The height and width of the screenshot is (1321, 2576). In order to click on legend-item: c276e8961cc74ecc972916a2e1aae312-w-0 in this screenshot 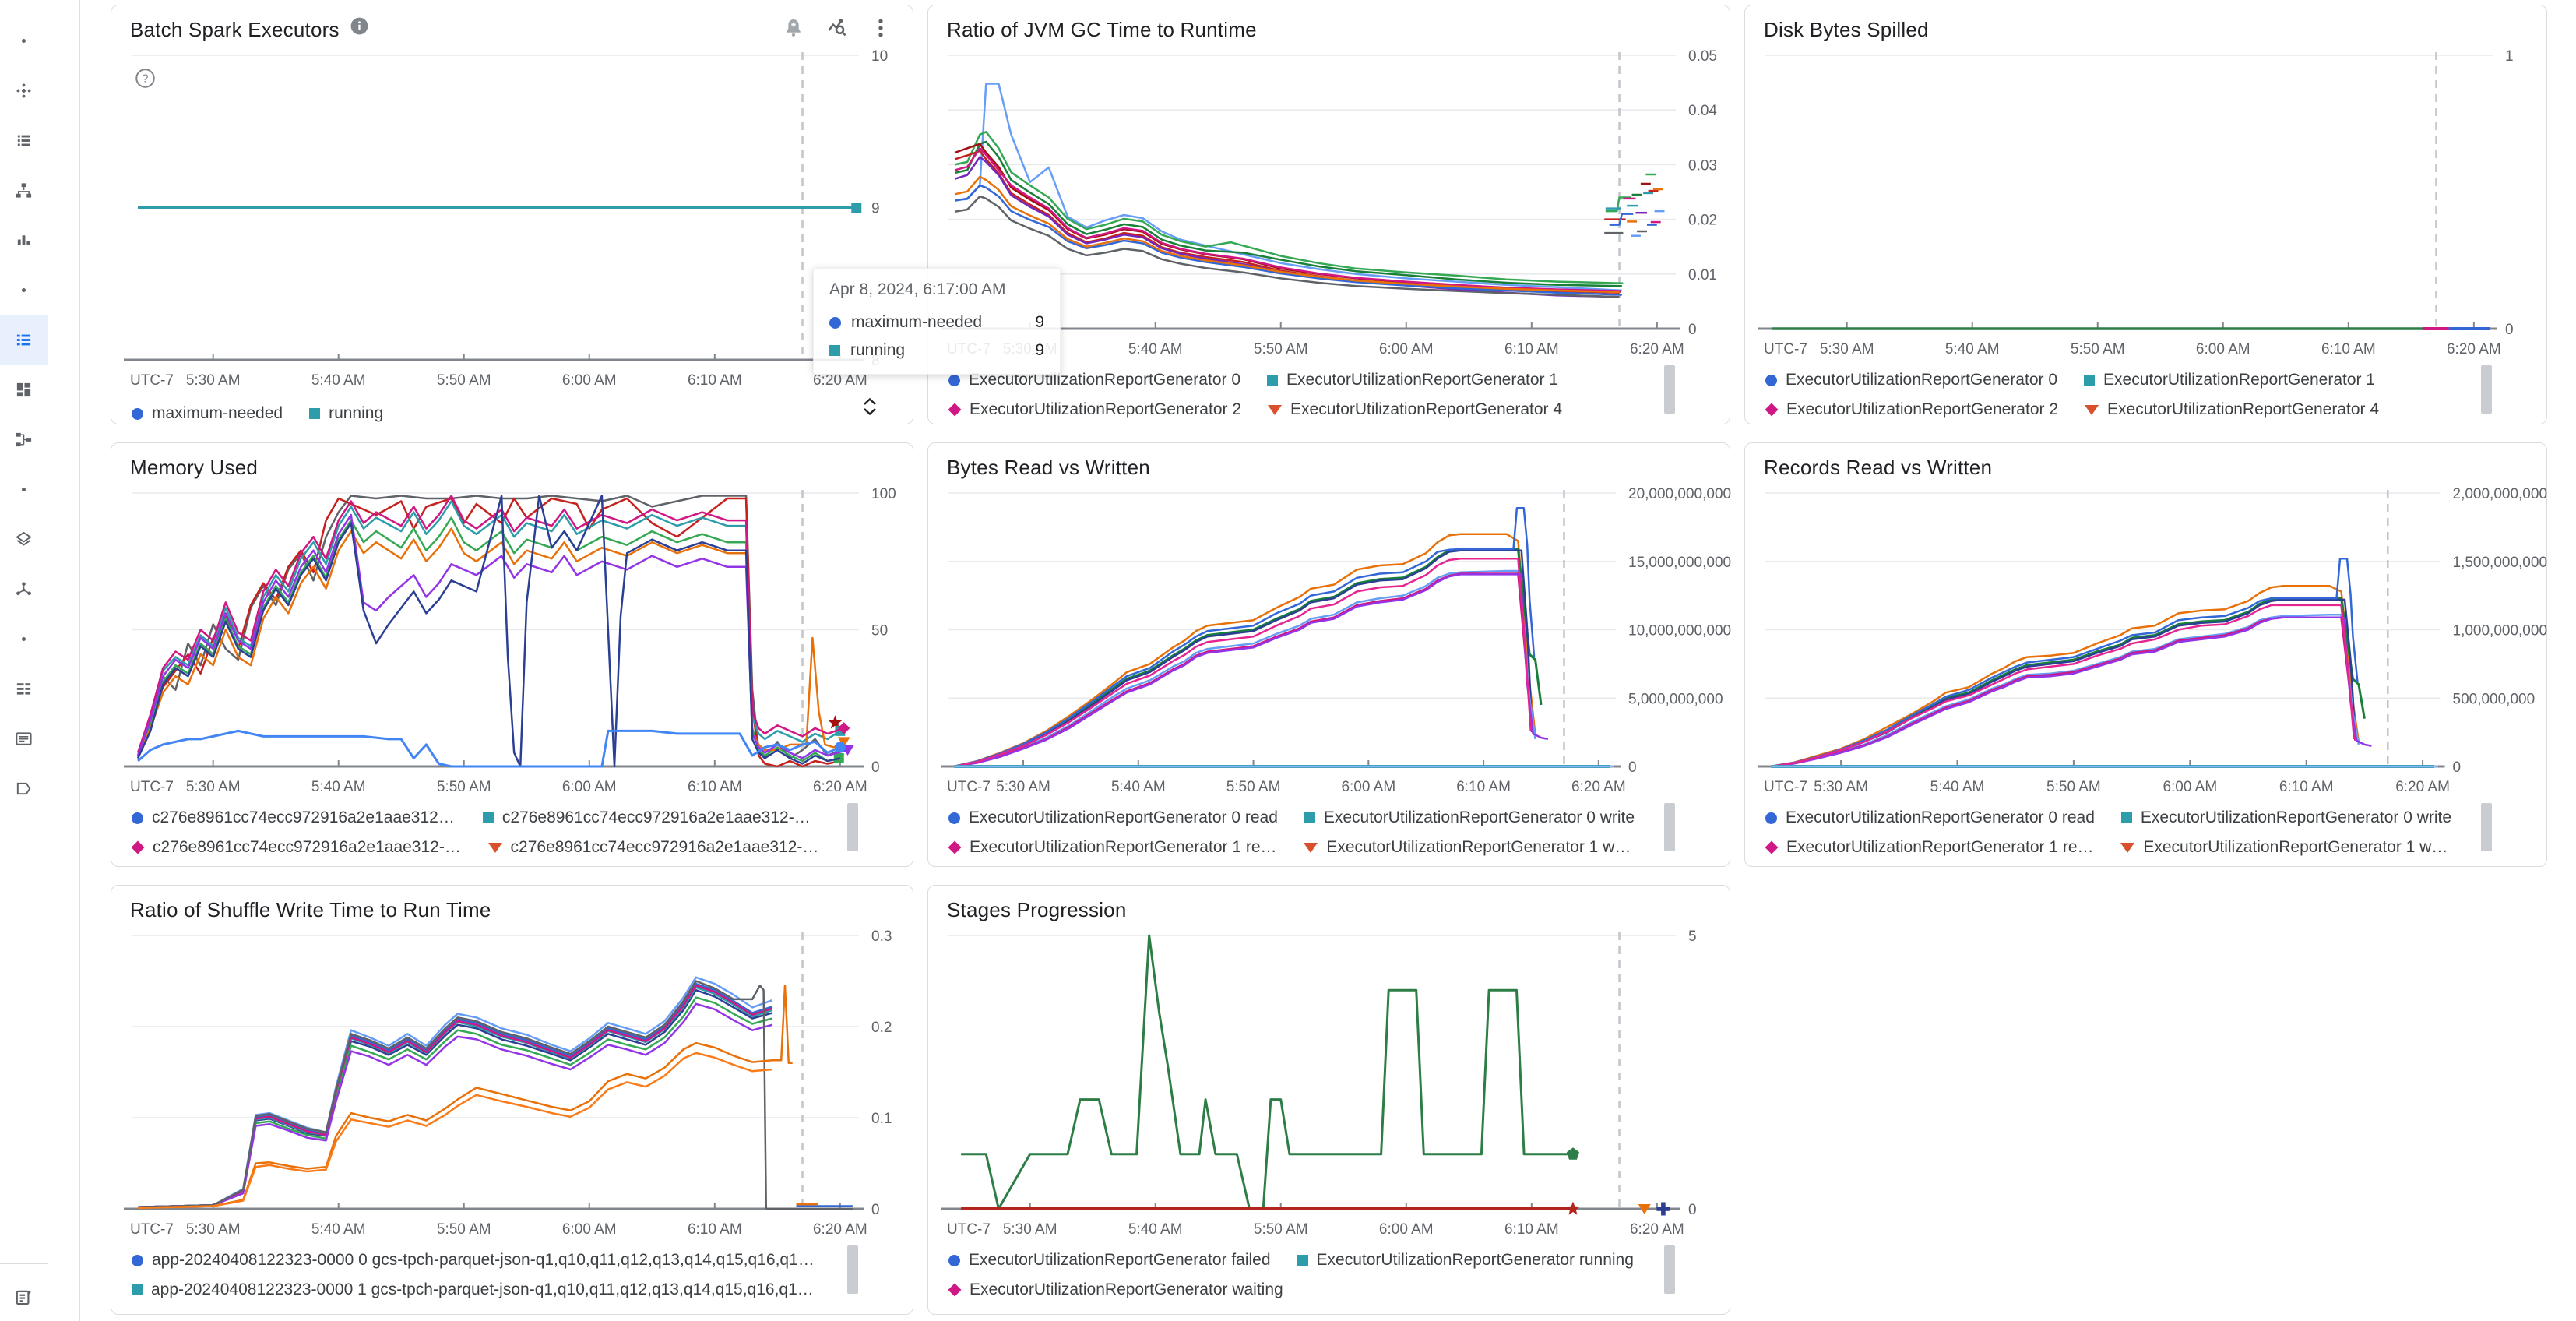, I will do `click(650, 817)`.